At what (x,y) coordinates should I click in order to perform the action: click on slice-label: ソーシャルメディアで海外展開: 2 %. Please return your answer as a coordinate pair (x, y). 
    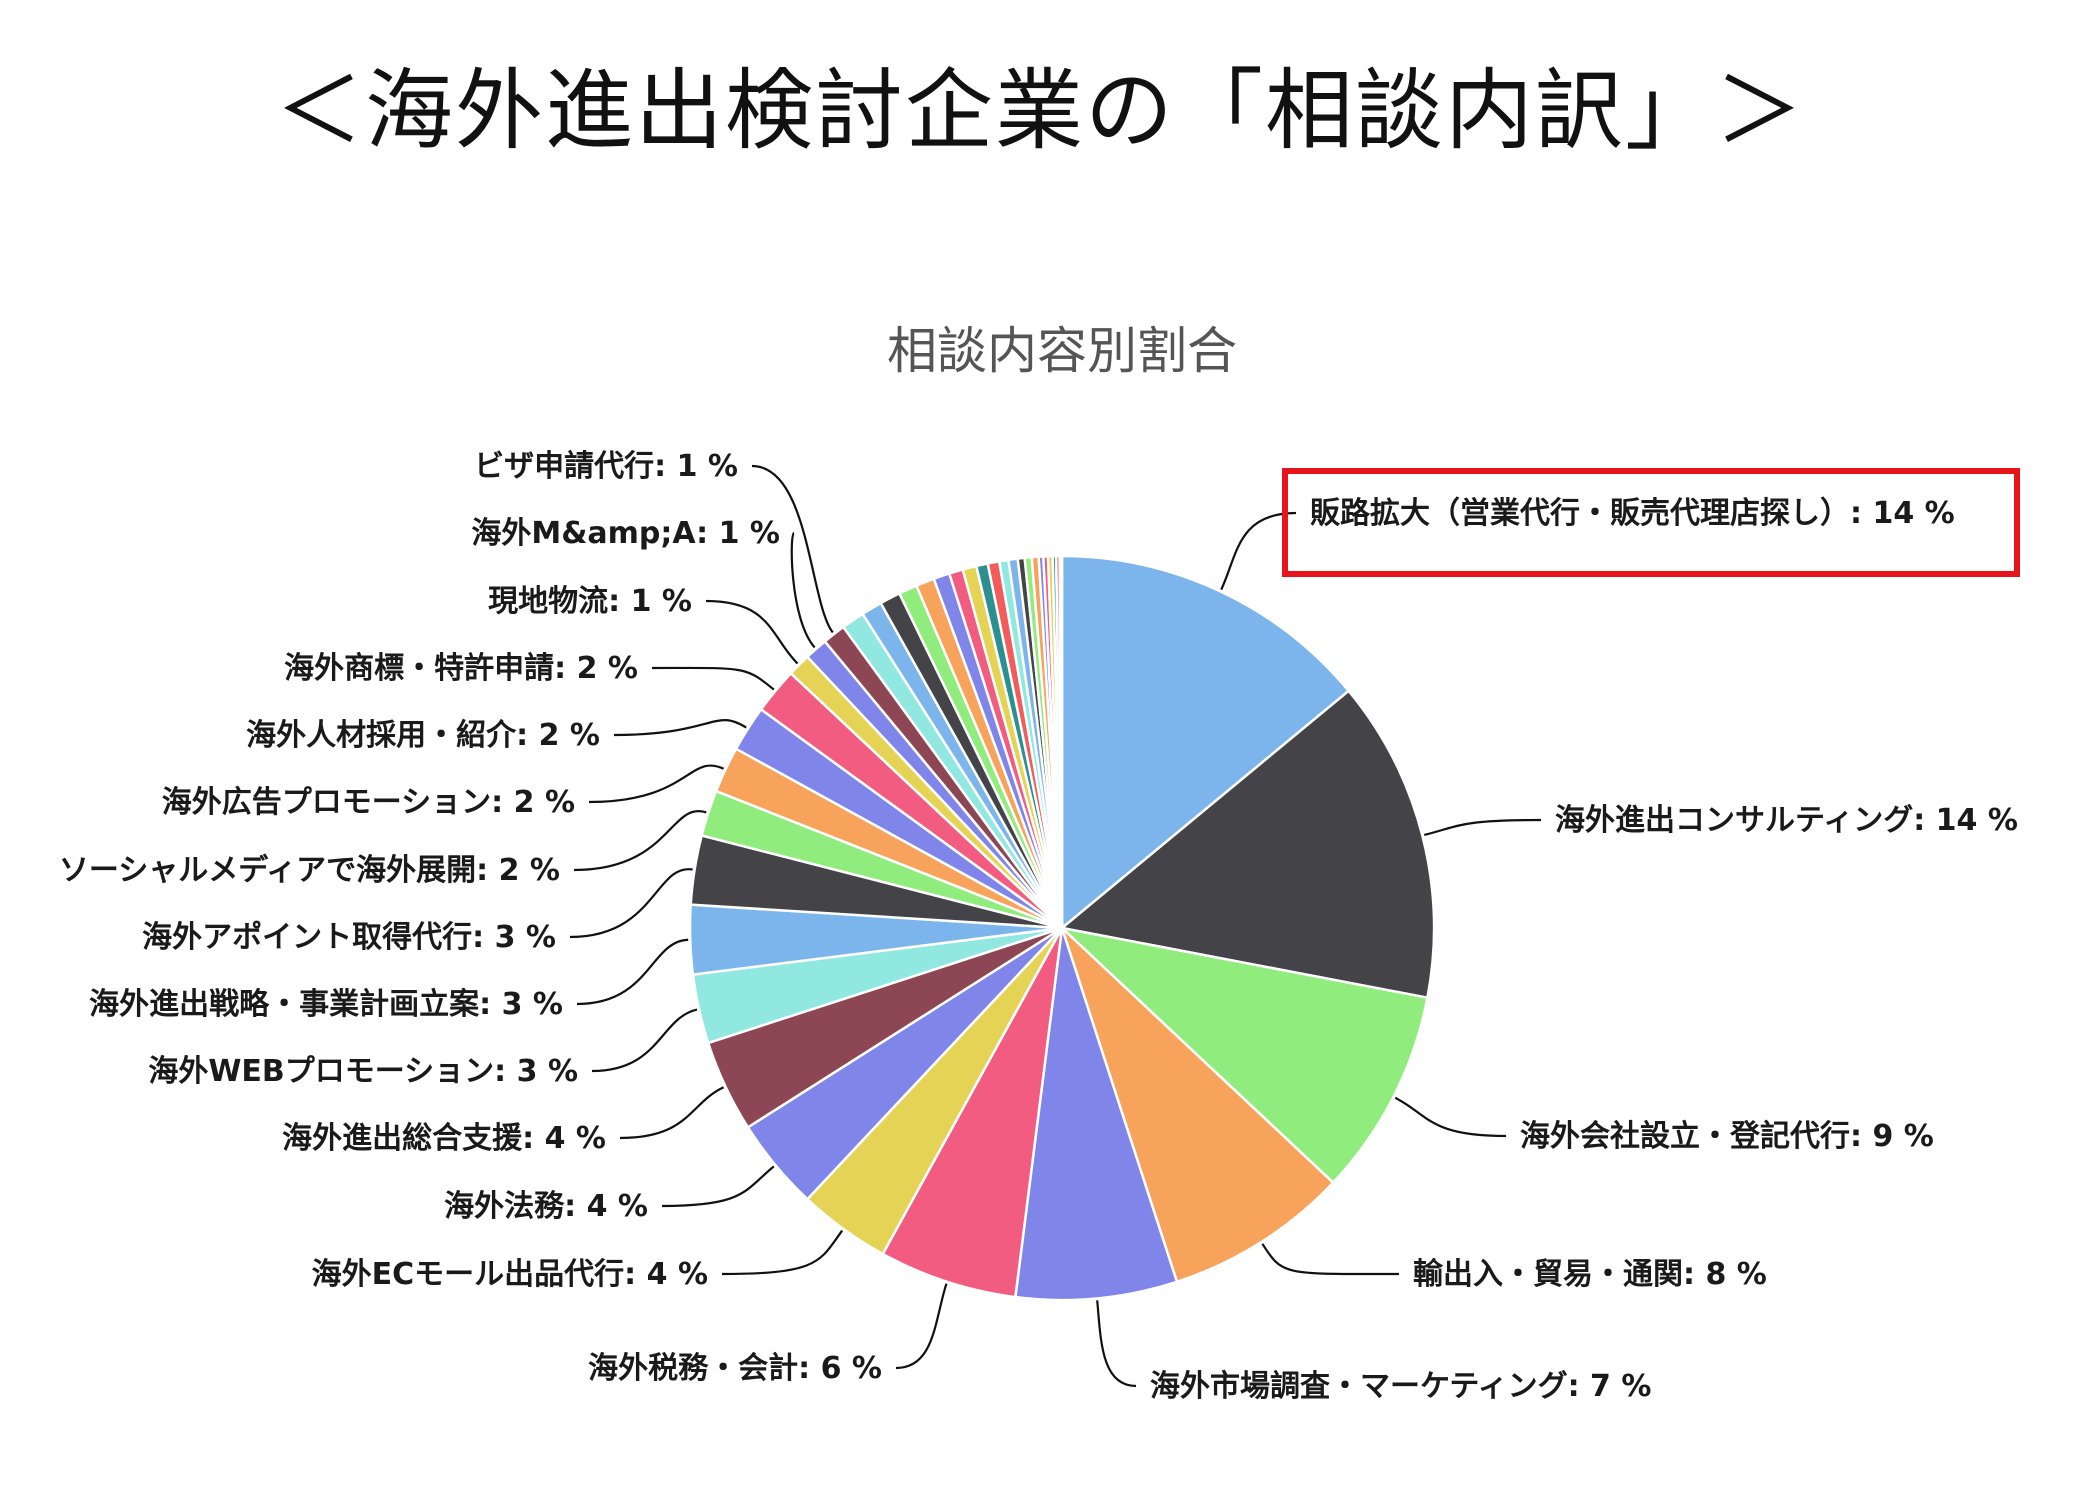
    Looking at the image, I should click on (309, 870).